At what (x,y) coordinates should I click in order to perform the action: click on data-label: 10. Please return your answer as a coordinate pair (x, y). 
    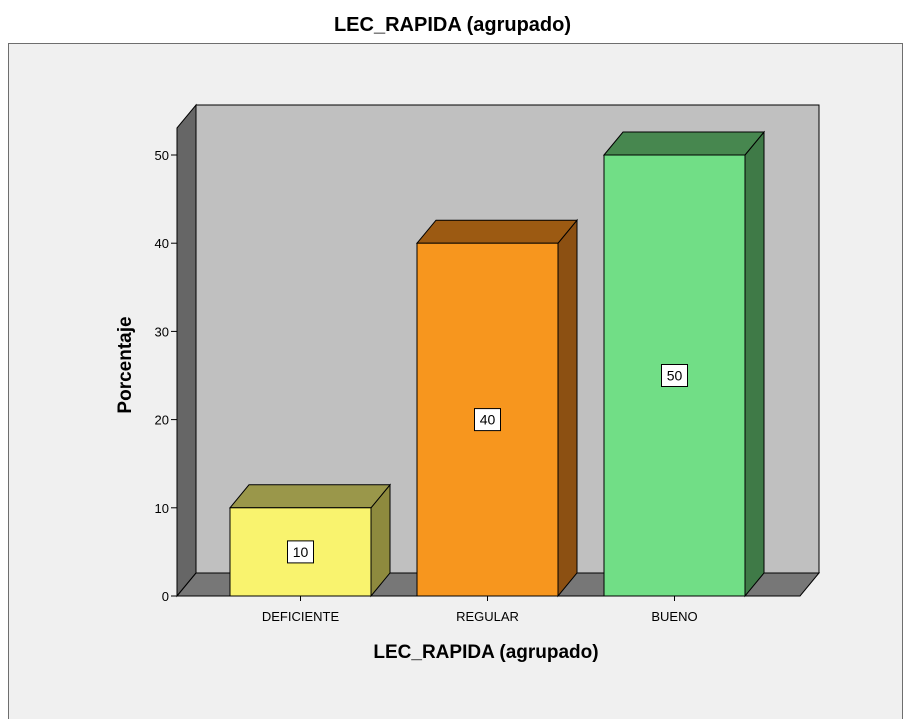
    Looking at the image, I should click on (301, 552).